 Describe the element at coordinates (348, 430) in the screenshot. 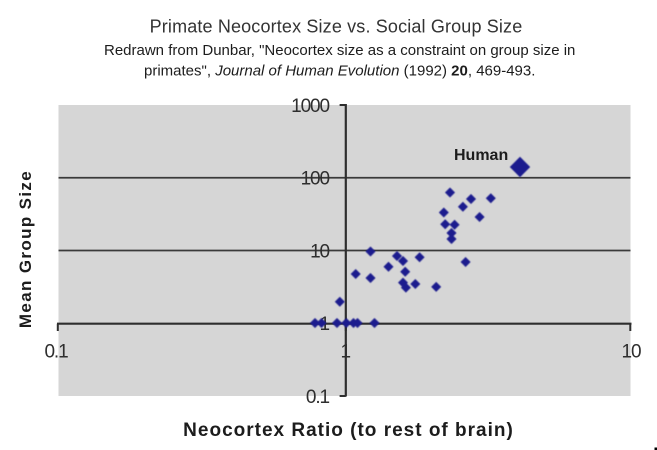

I see `svg-text:Neocortex Ratio (to rest of br: Neocortex Ratio (to rest of brain)` at that location.